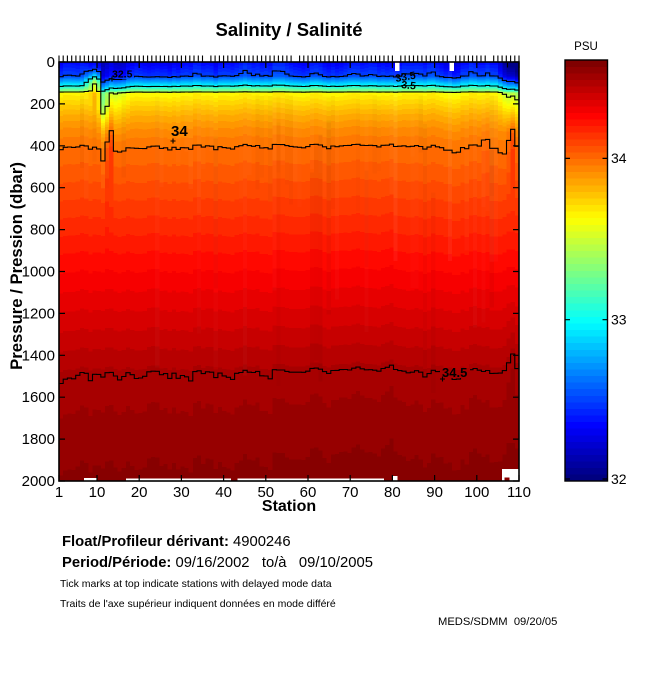 The width and height of the screenshot is (650, 685). I want to click on svg-text: 60, so click(308, 492).